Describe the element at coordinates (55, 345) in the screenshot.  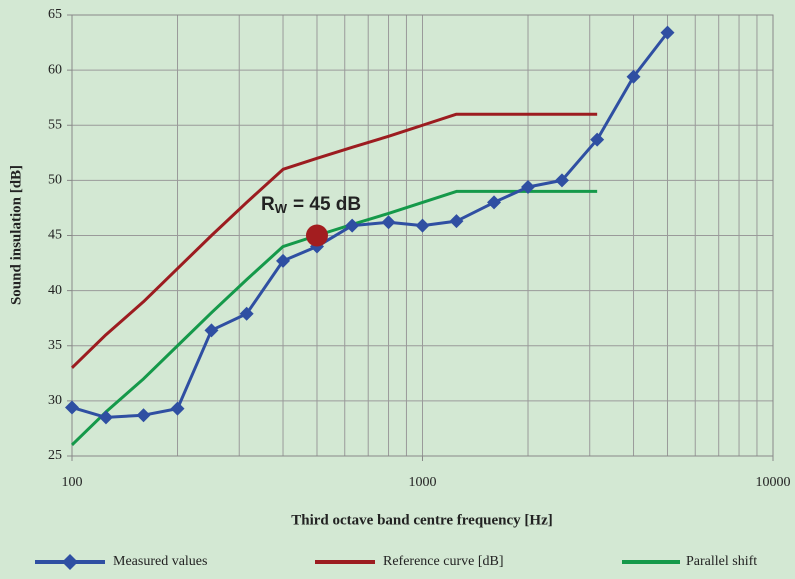
I see `y-tick-label: 35` at that location.